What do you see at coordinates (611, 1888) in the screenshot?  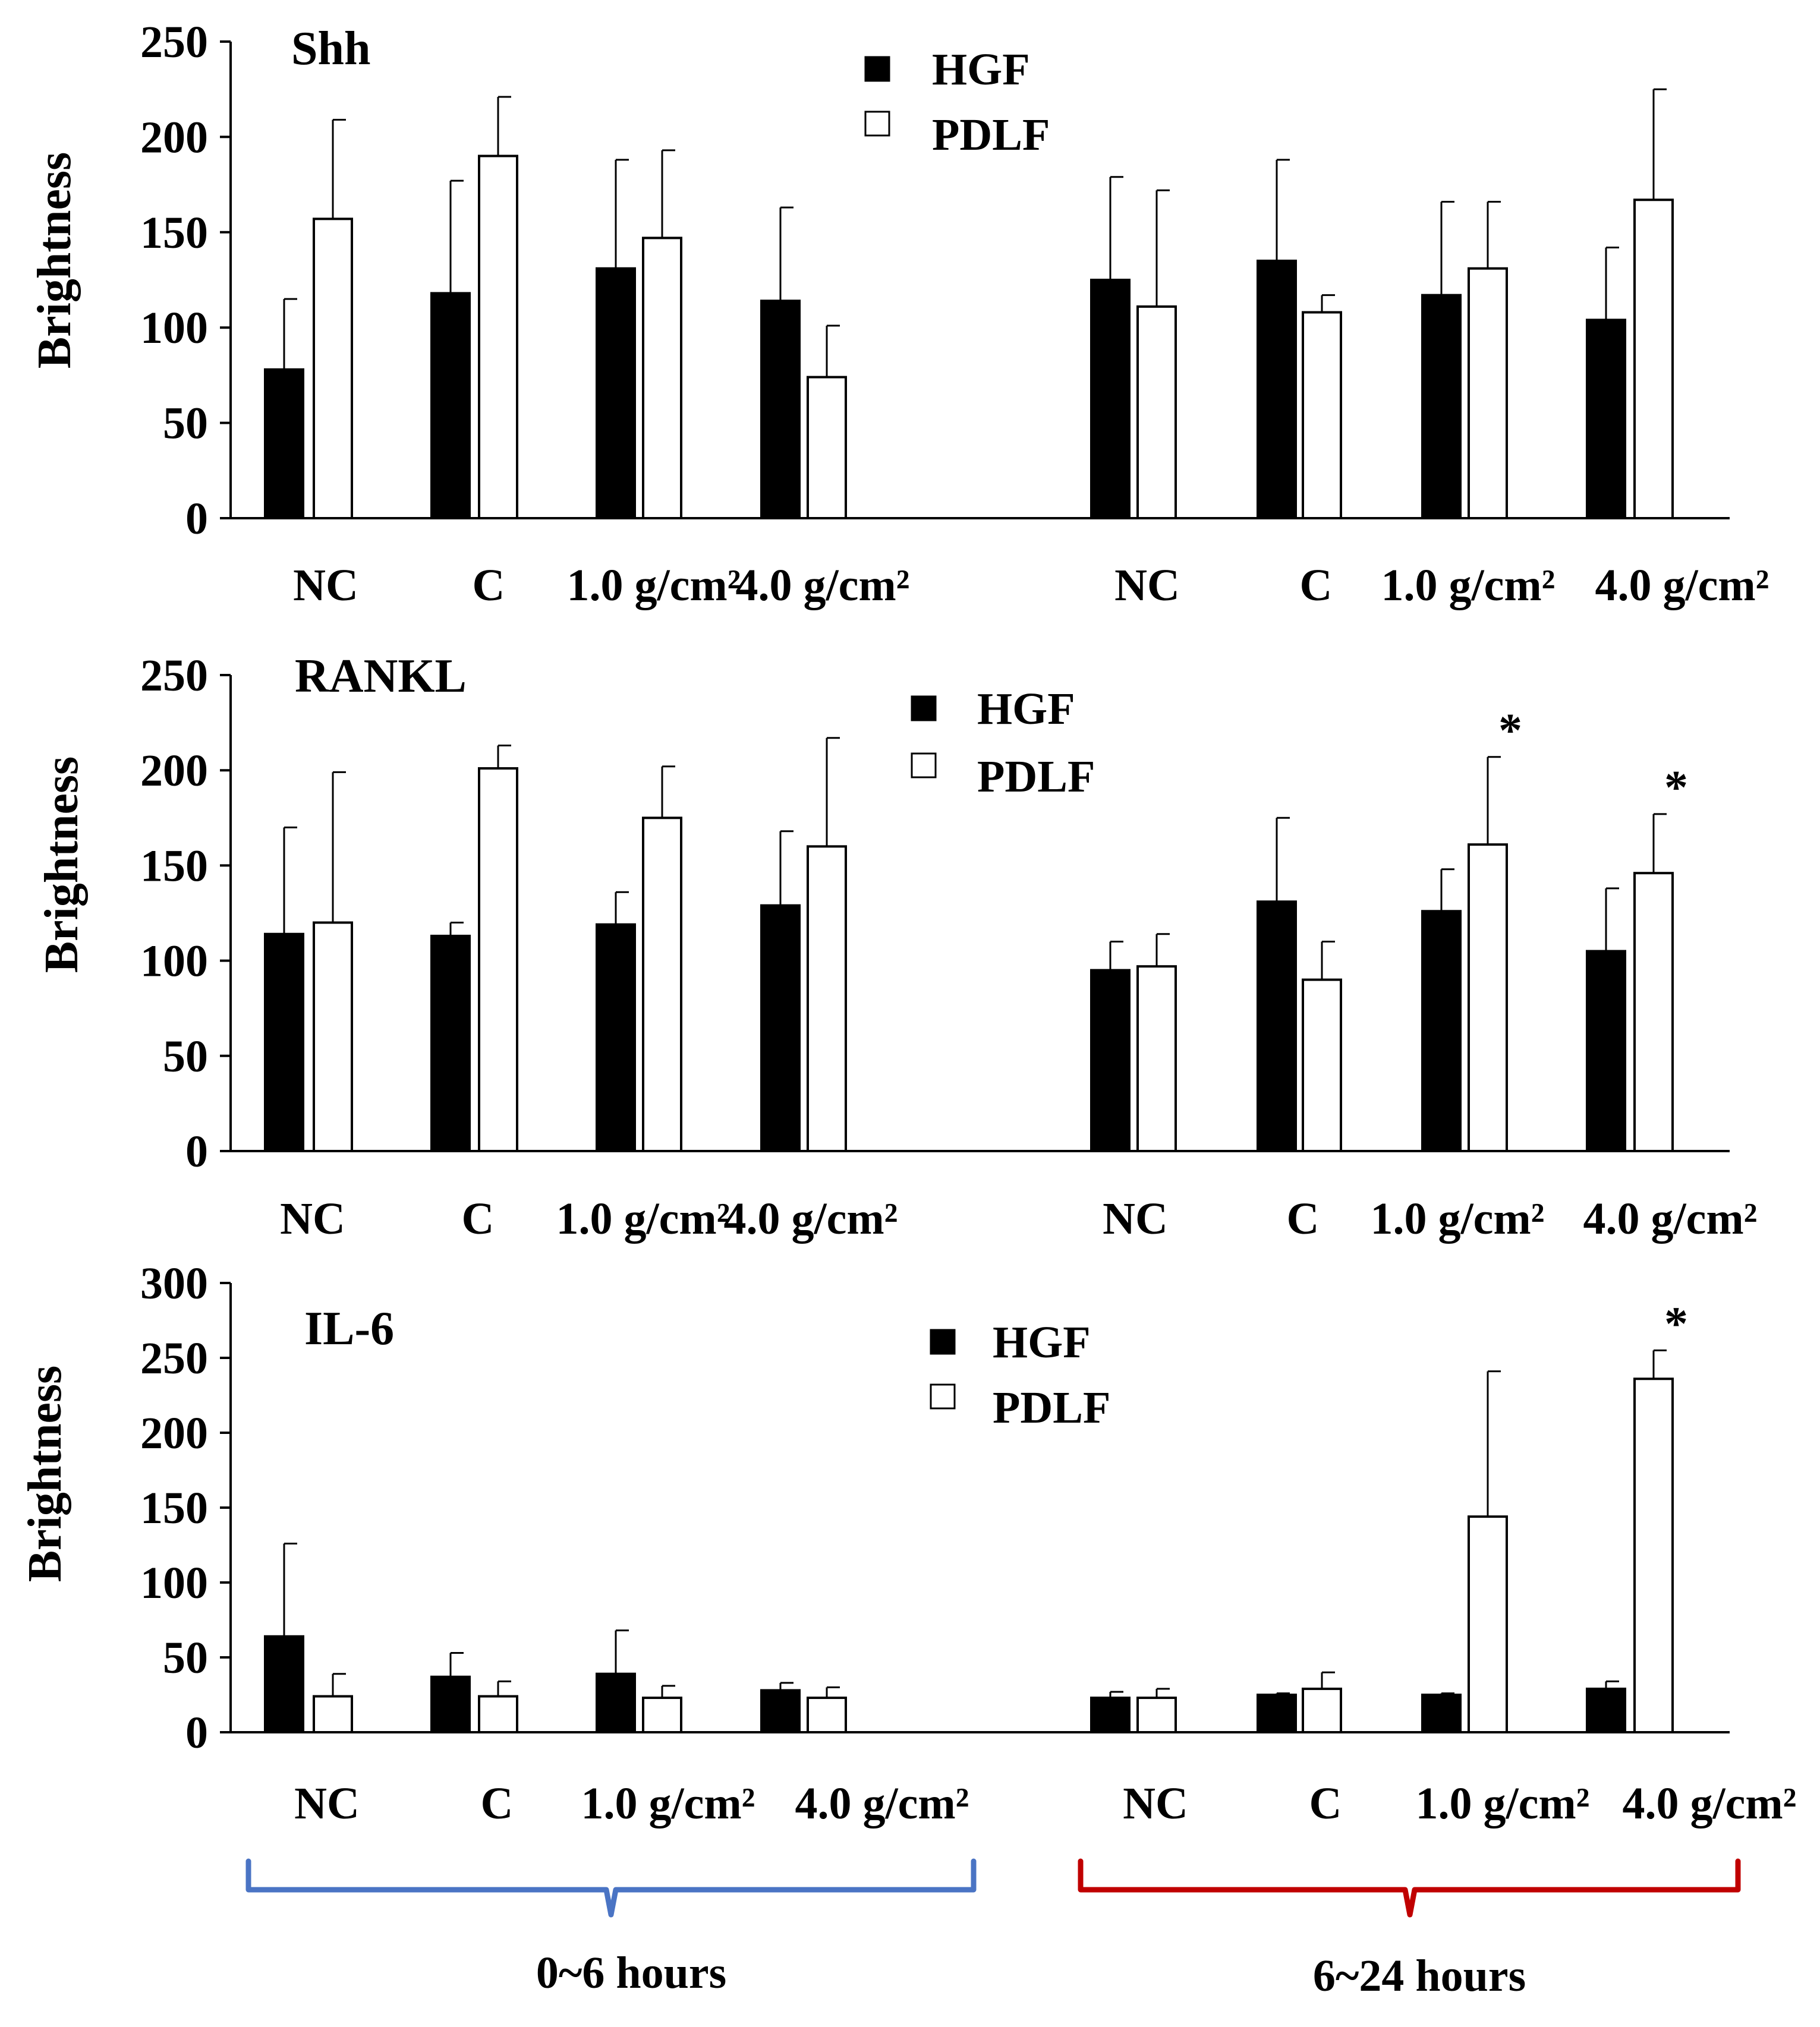 I see `bracket-early` at bounding box center [611, 1888].